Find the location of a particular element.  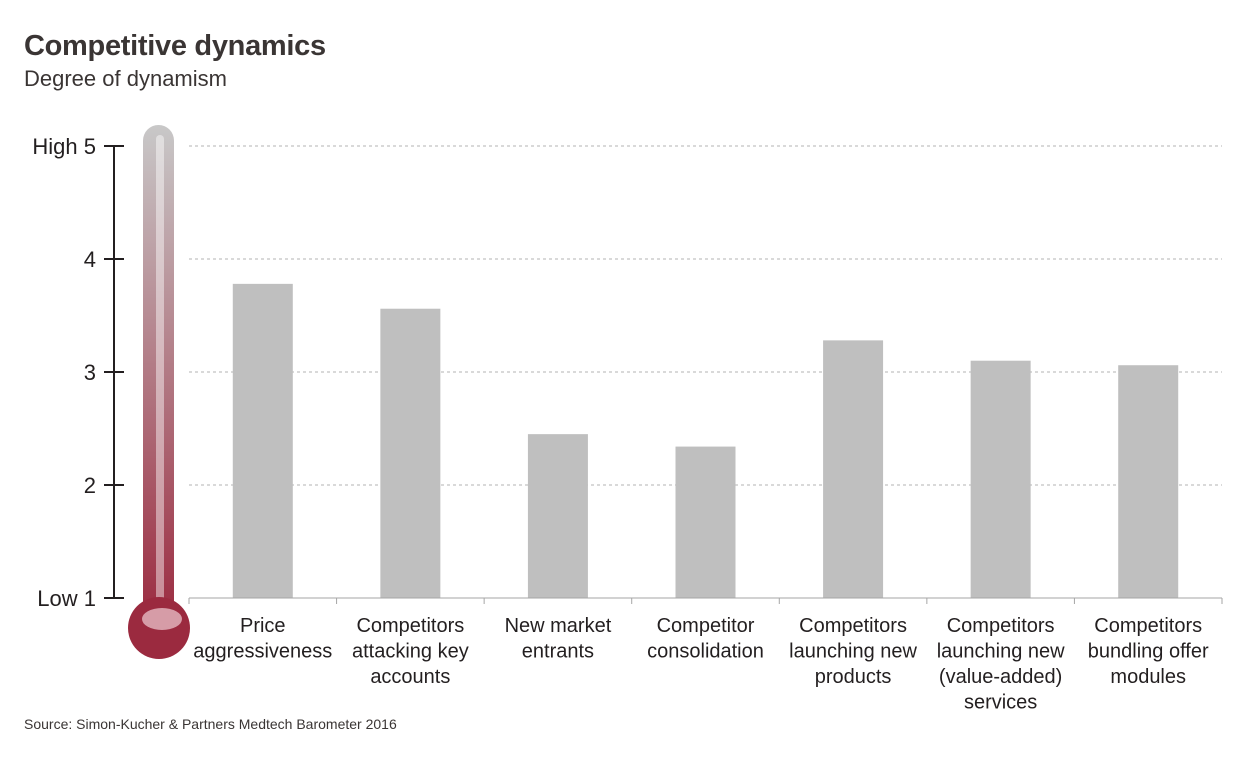

y-axis: Low 1 2 3 4 High 5 is located at coordinates (78, 372).